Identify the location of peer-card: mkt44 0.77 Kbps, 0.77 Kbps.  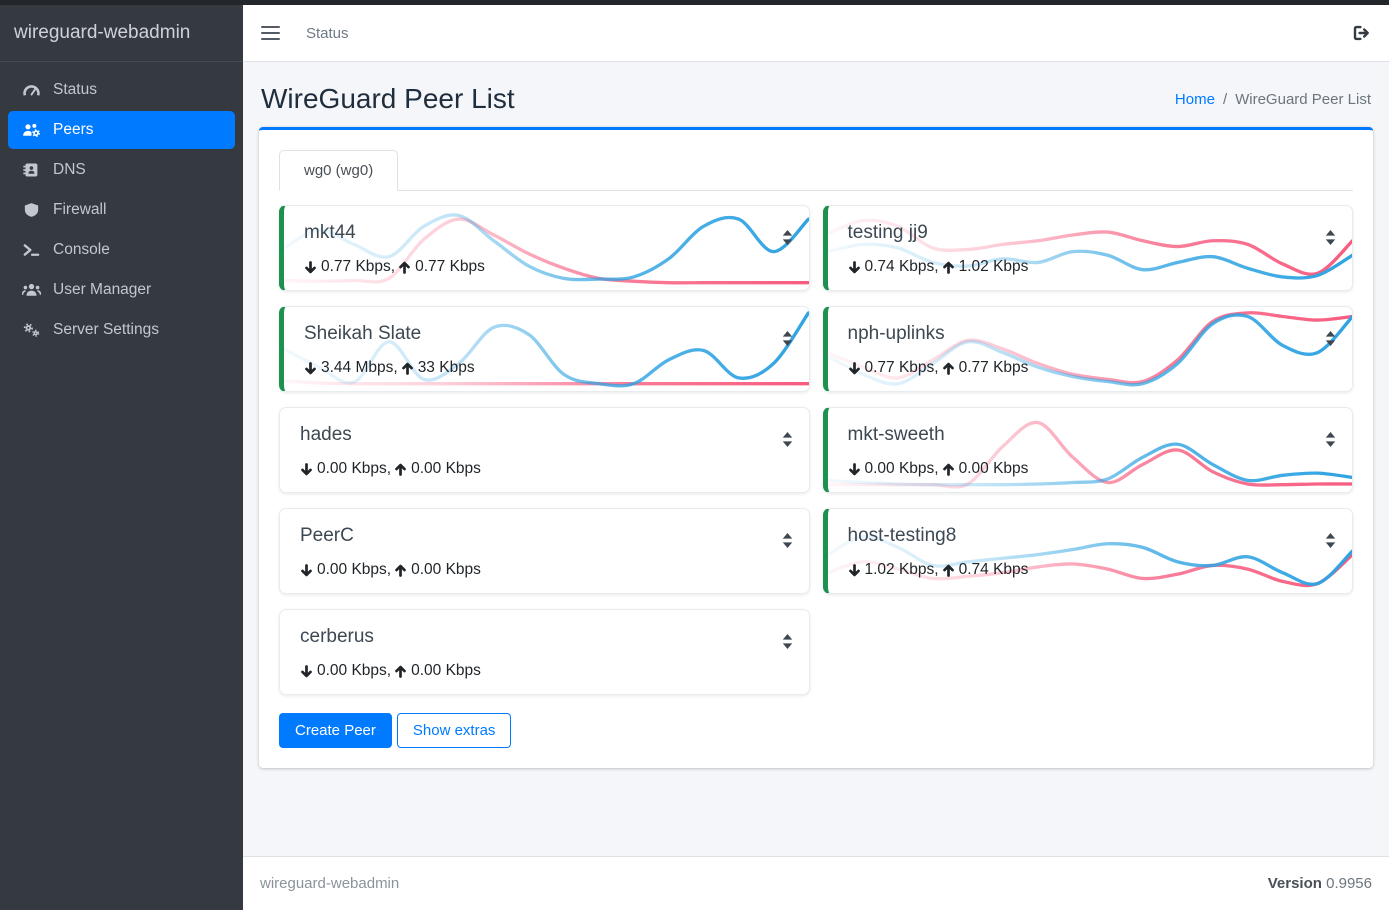
(544, 248).